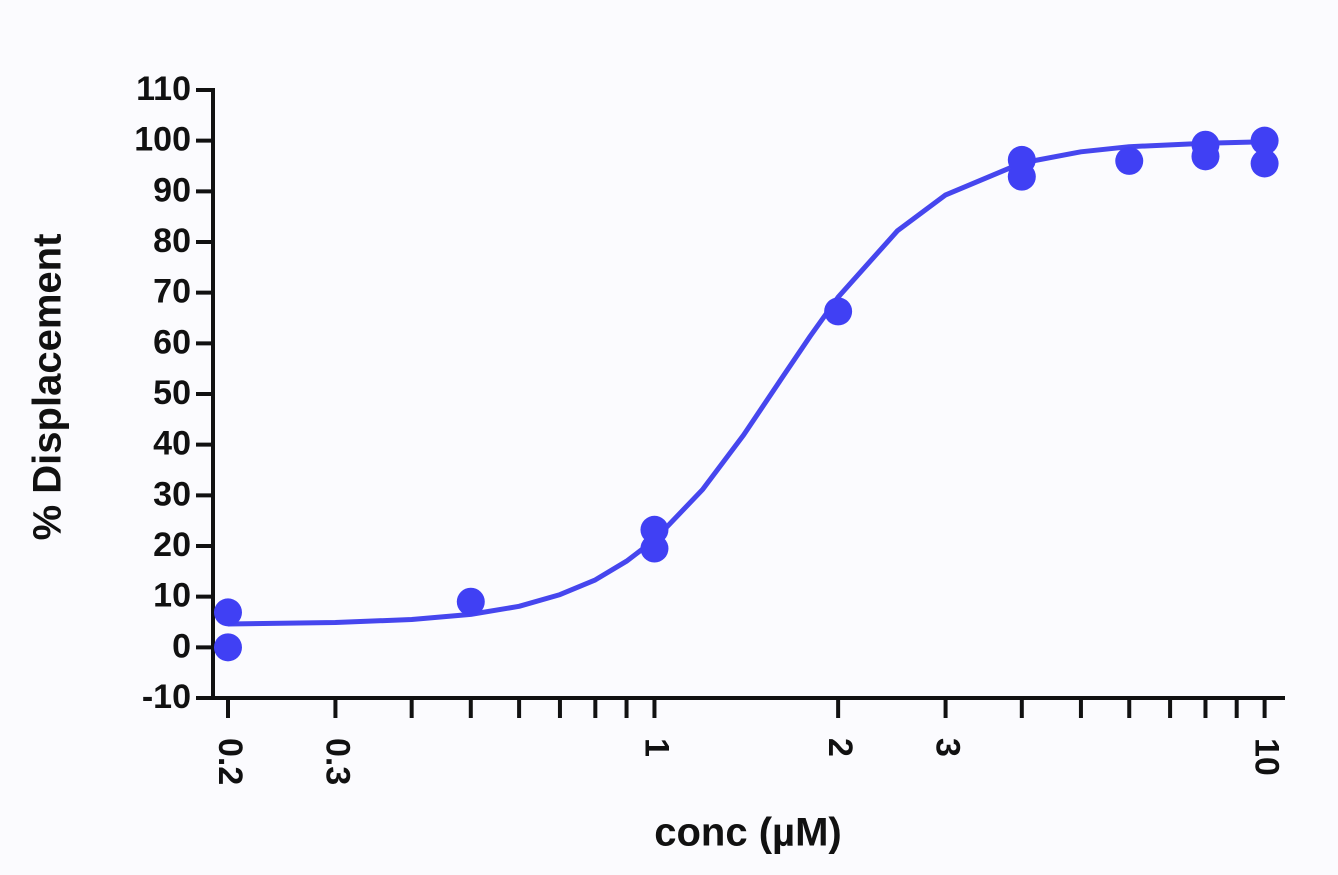  Describe the element at coordinates (172, 241) in the screenshot. I see `y-tick-label: 80` at that location.